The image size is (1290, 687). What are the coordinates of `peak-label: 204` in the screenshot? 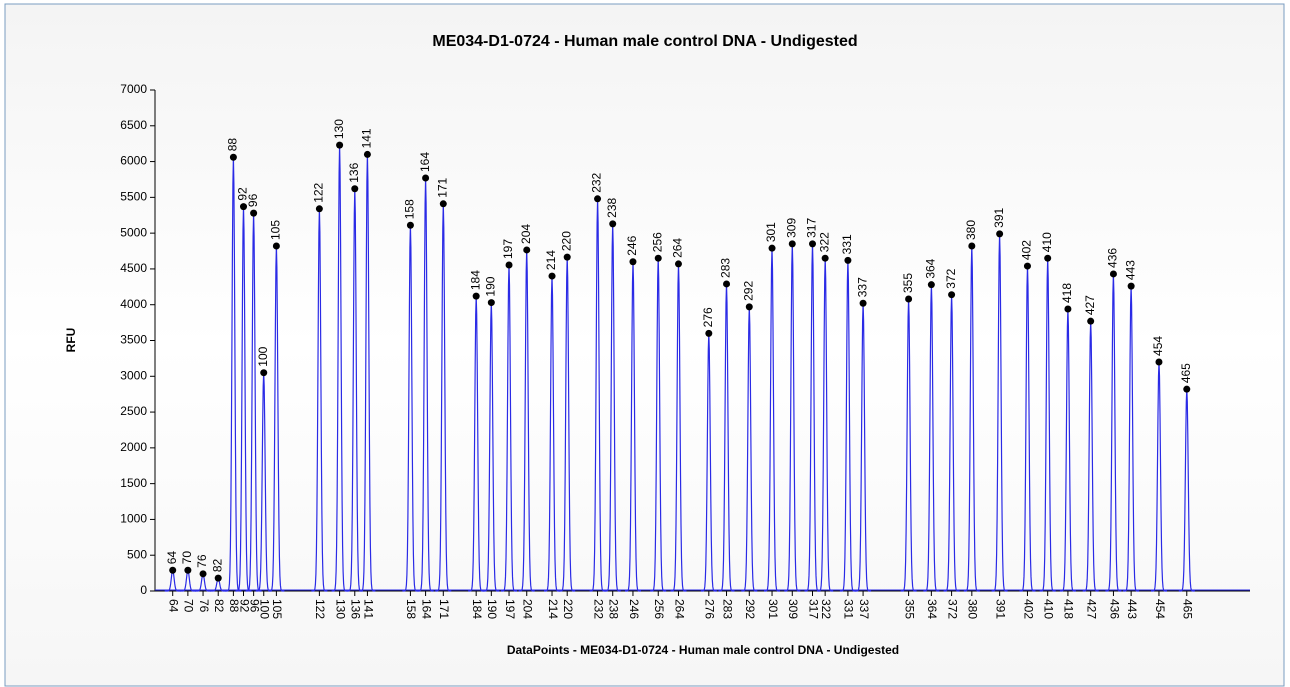 It's located at (526, 234).